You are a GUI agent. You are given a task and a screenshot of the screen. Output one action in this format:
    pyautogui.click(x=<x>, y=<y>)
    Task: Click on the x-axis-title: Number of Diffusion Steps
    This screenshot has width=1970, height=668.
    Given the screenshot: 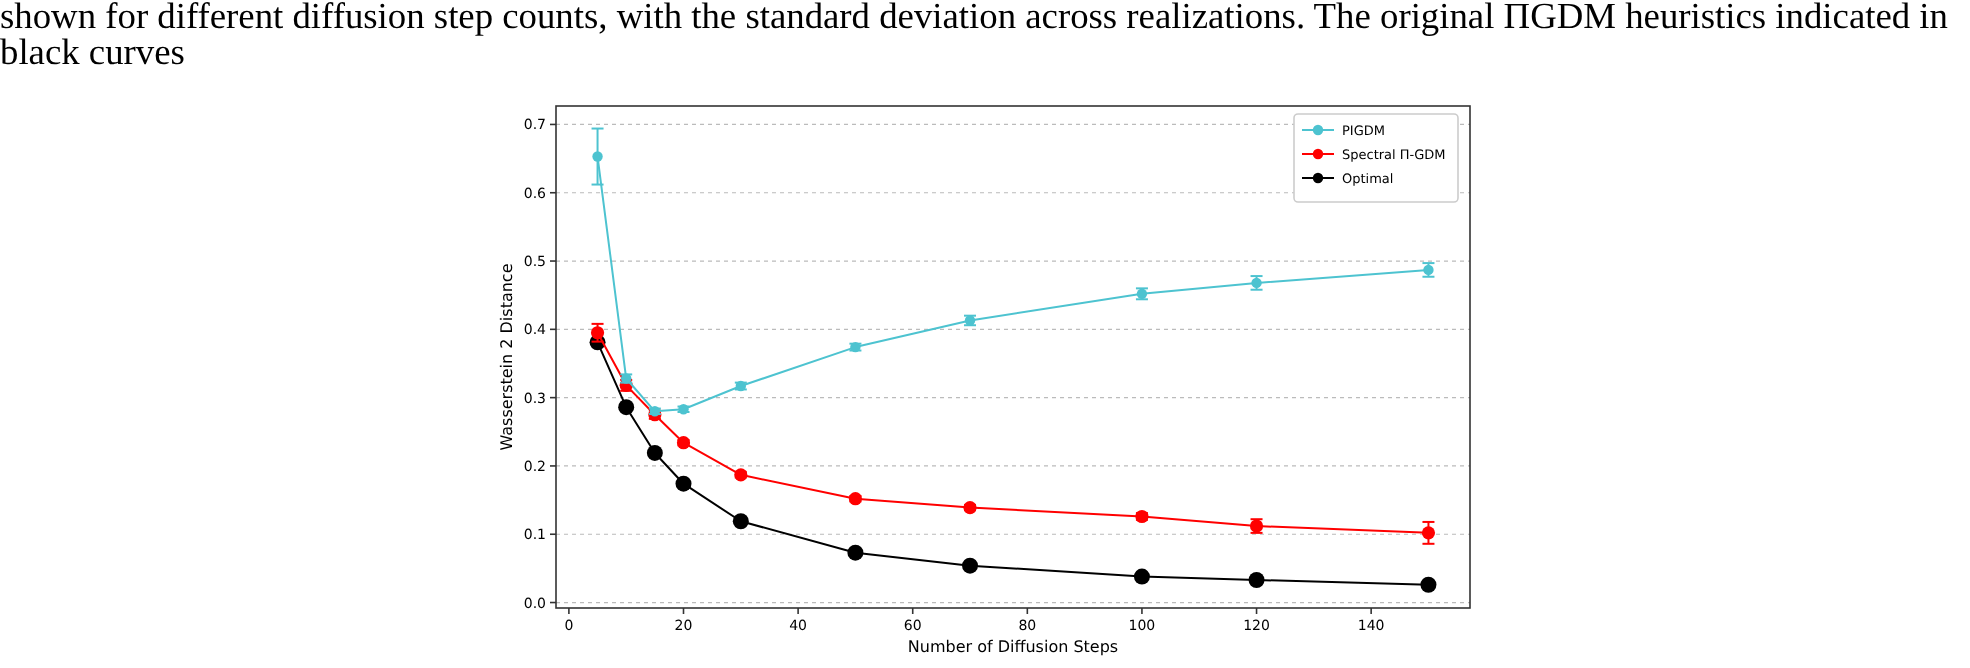 What is the action you would take?
    pyautogui.click(x=1013, y=647)
    